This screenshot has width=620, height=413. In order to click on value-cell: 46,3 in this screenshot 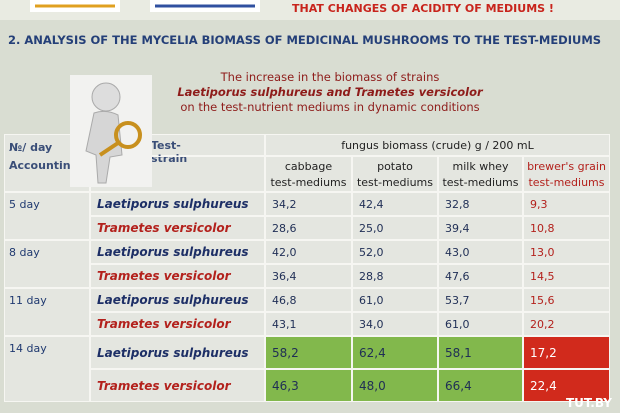, I will do `click(308, 385)`.